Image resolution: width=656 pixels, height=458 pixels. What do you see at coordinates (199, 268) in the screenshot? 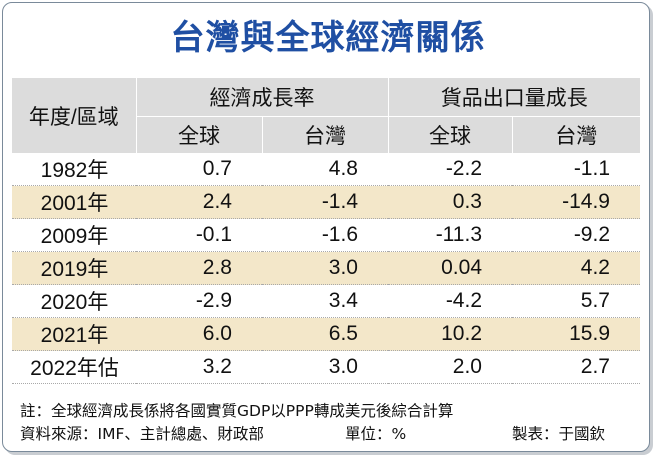
I see `cell-gdp-global: 2.8` at bounding box center [199, 268].